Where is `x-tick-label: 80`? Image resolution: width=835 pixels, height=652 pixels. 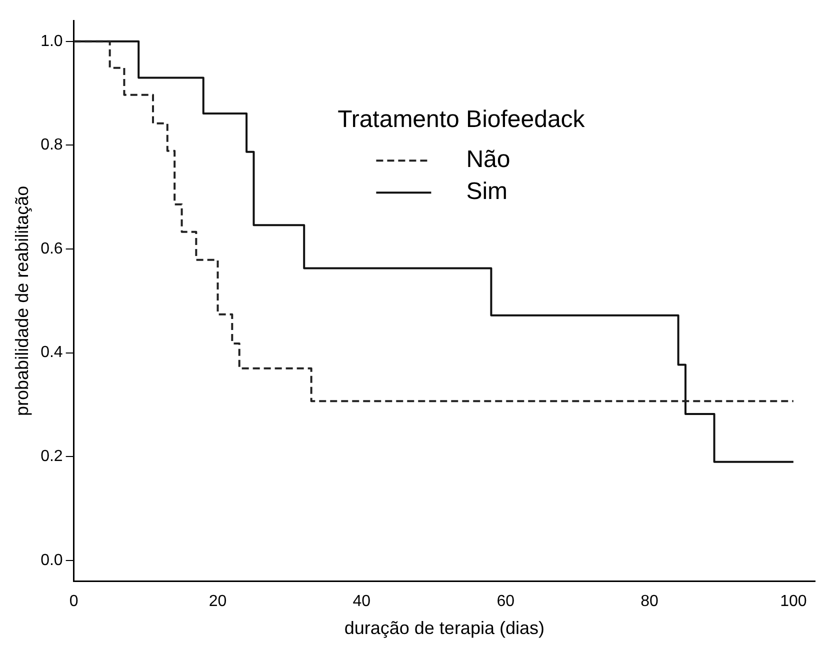
x-tick-label: 80 is located at coordinates (649, 601).